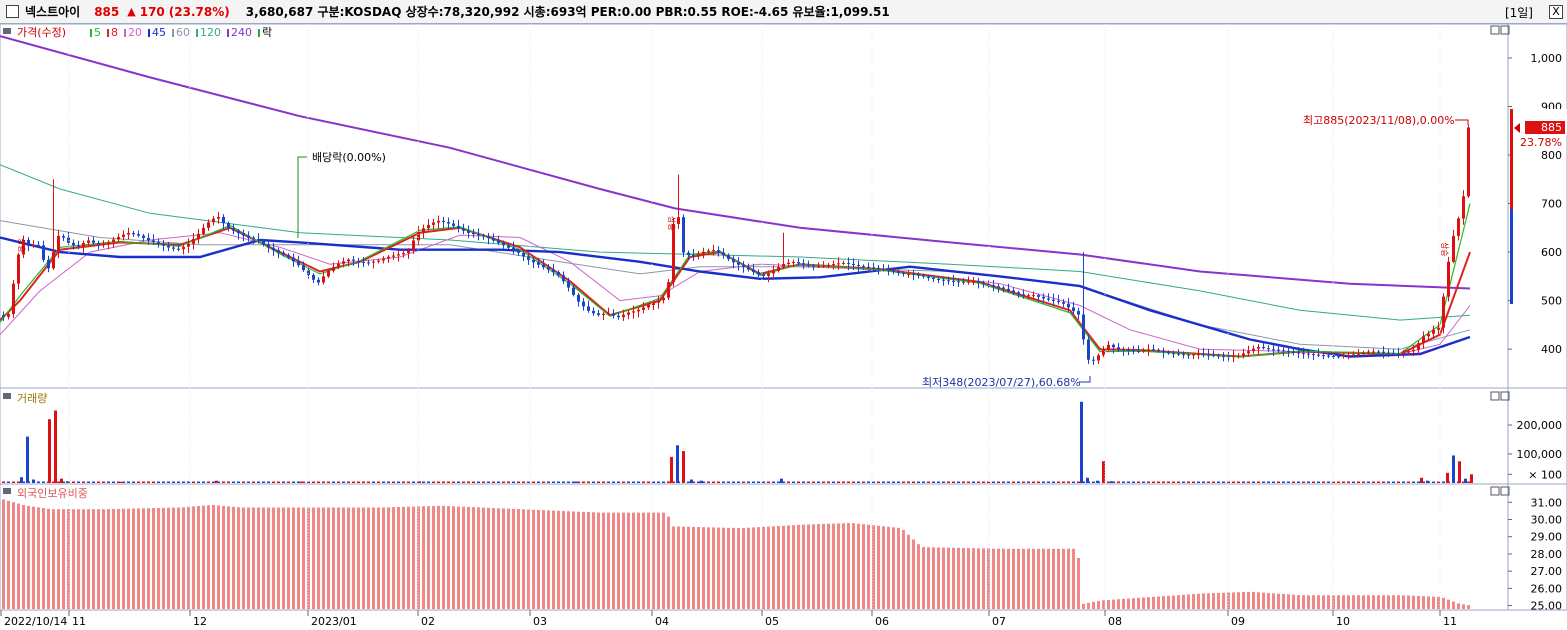  What do you see at coordinates (1556, 12) in the screenshot?
I see `close-button: X` at bounding box center [1556, 12].